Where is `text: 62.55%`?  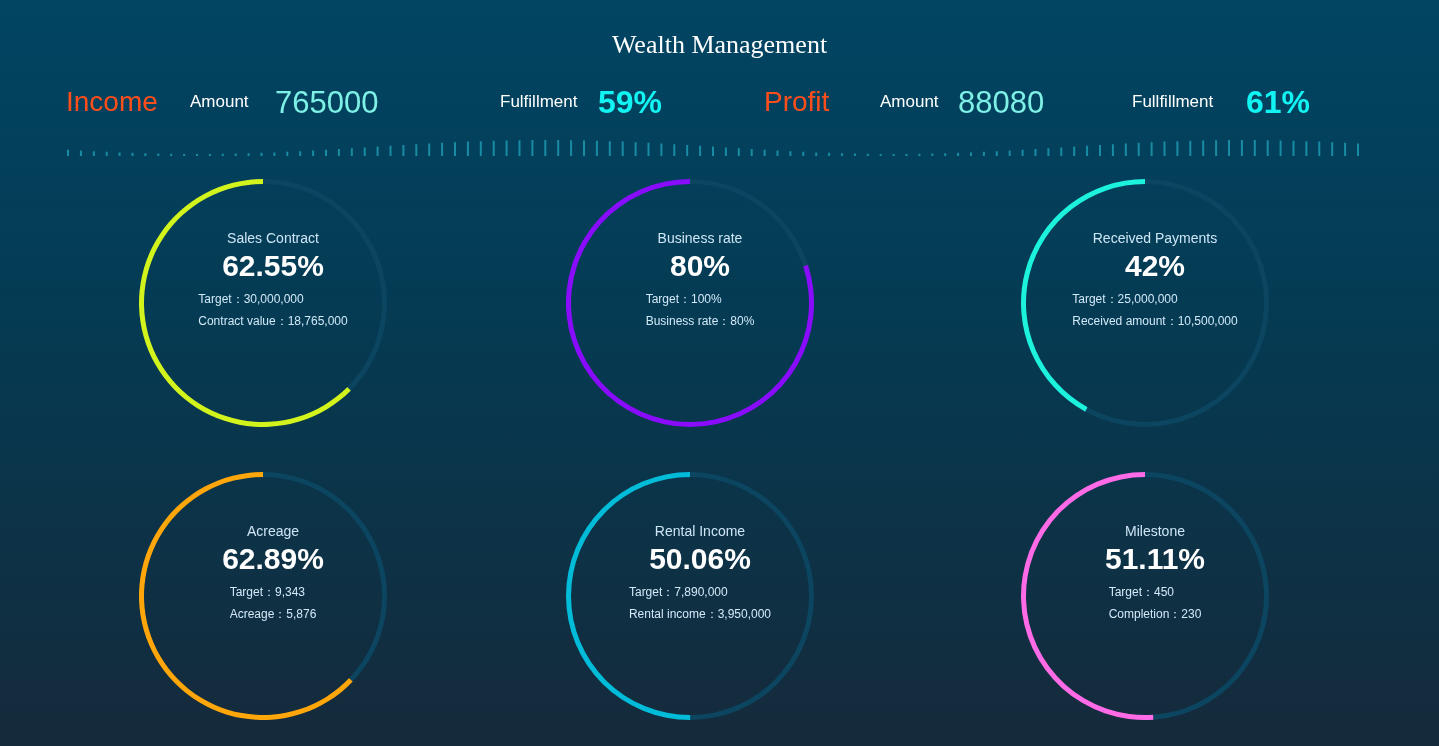
text: 62.55% is located at coordinates (273, 265).